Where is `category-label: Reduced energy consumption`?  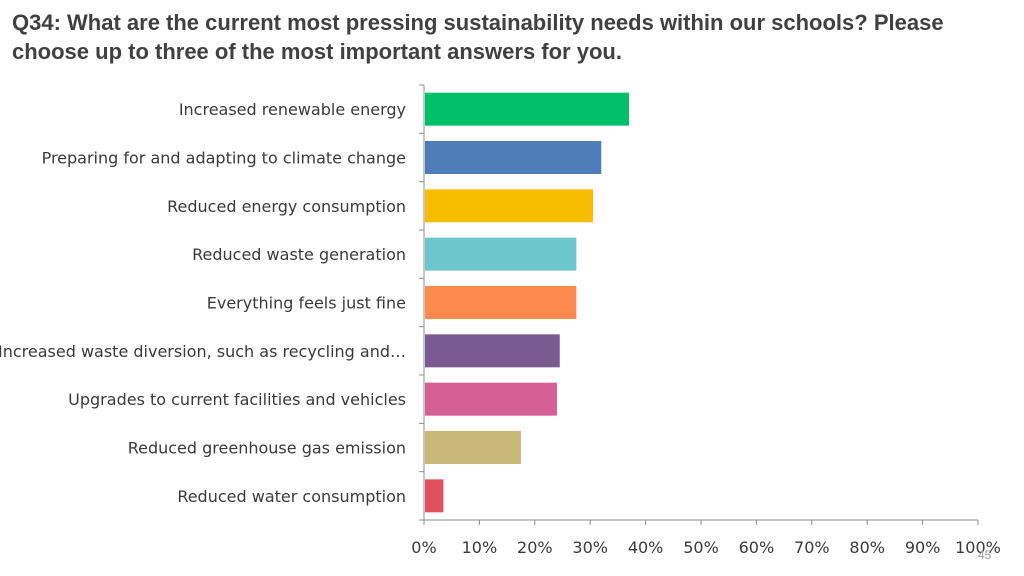
category-label: Reduced energy consumption is located at coordinates (286, 206).